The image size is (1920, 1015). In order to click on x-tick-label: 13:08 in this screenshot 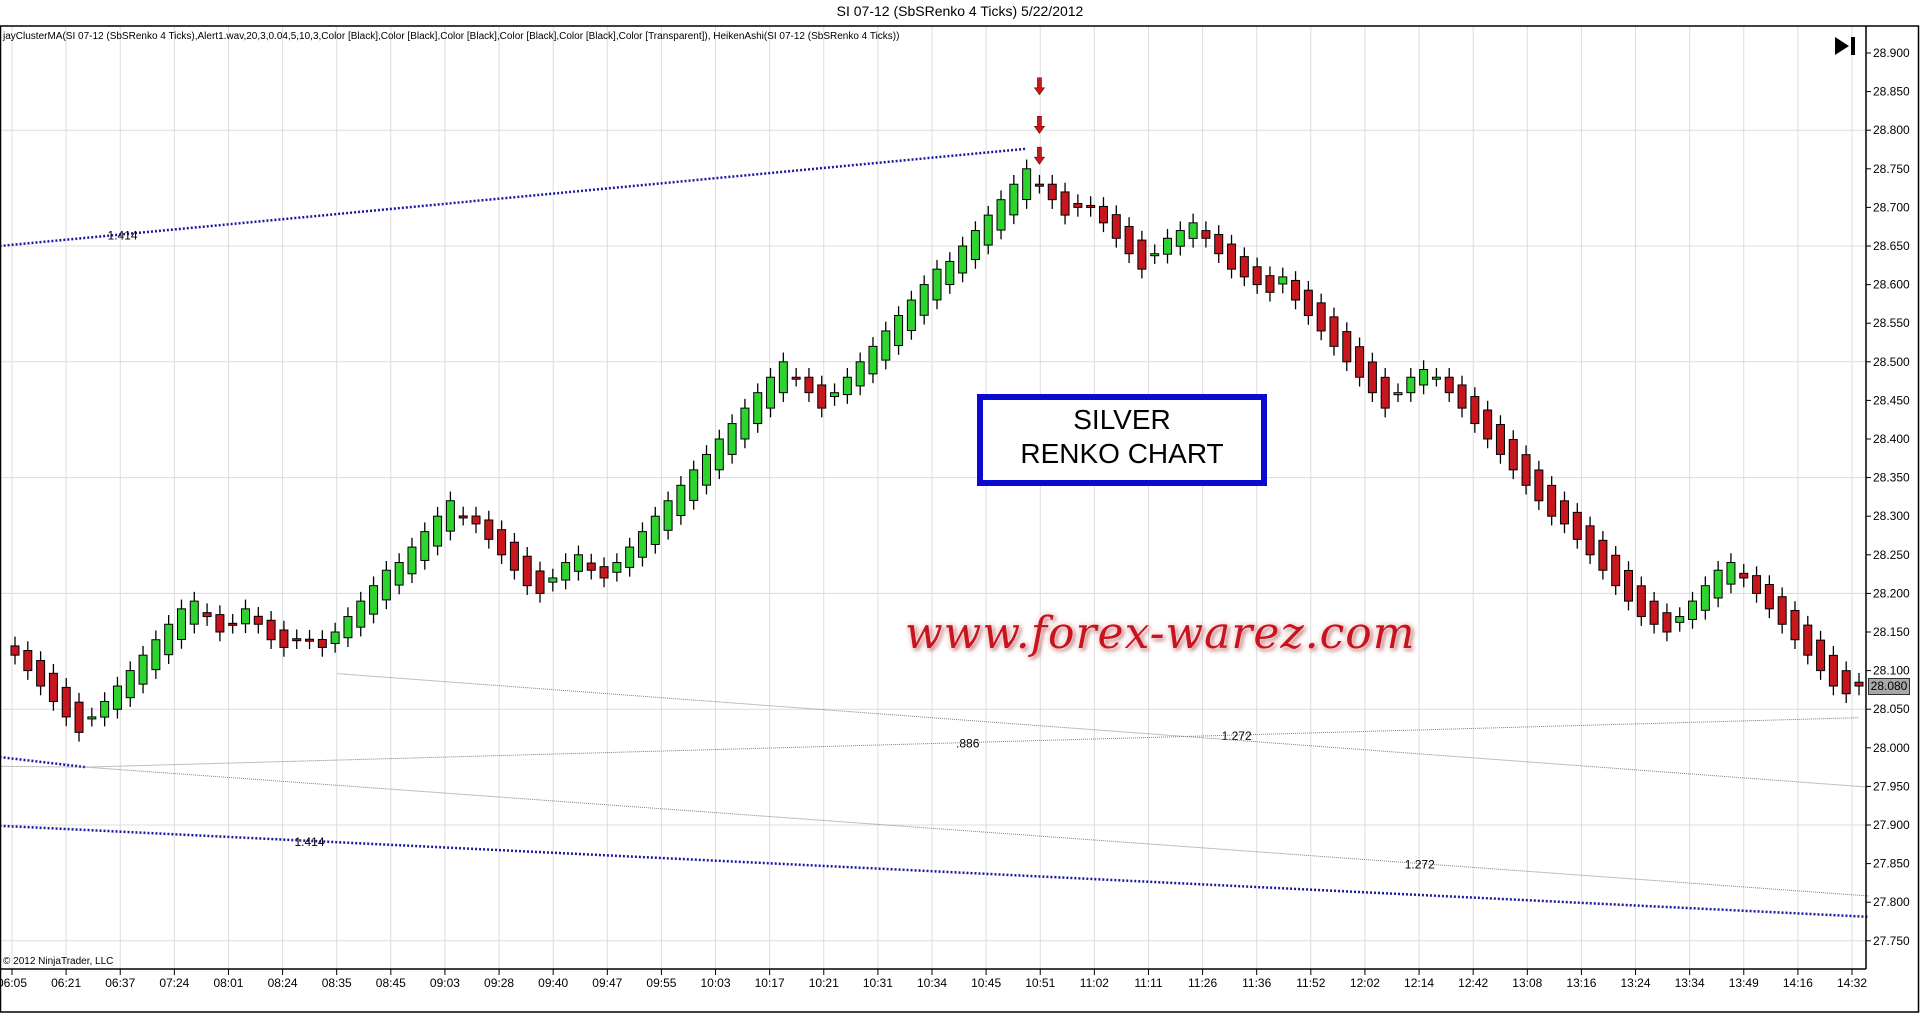, I will do `click(1527, 983)`.